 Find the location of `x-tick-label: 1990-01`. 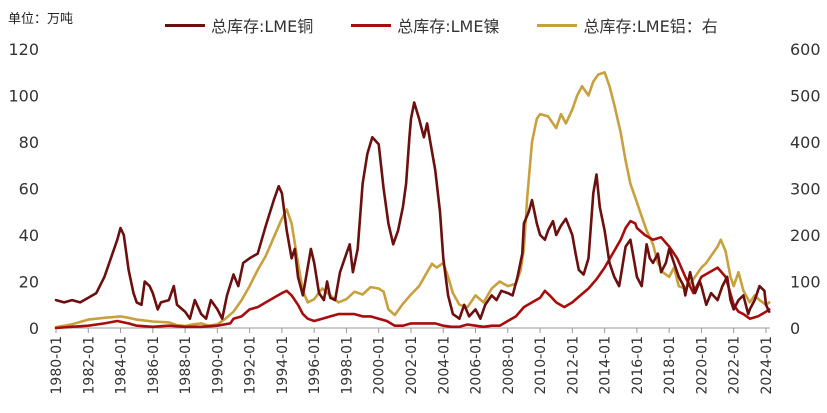

x-tick-label: 1990-01 is located at coordinates (218, 365).